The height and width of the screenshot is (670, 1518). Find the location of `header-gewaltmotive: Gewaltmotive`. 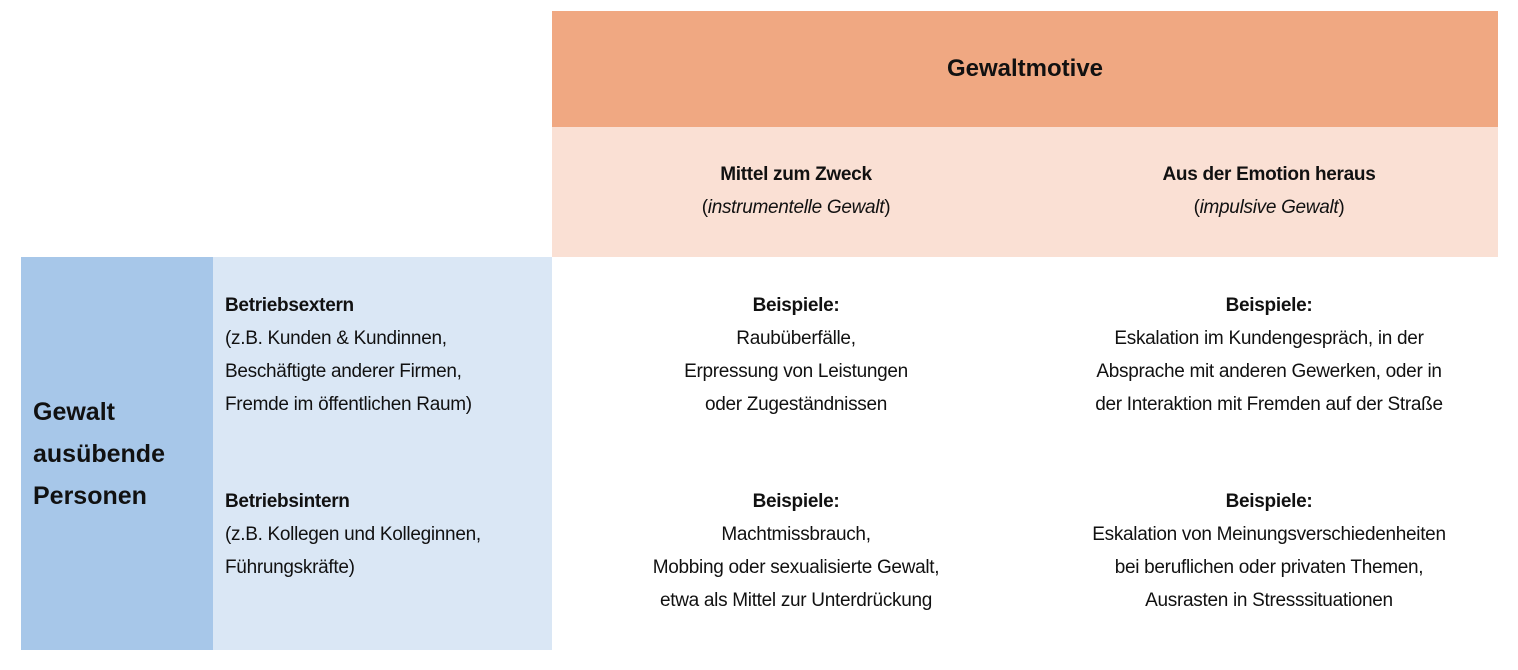

header-gewaltmotive: Gewaltmotive is located at coordinates (1025, 69).